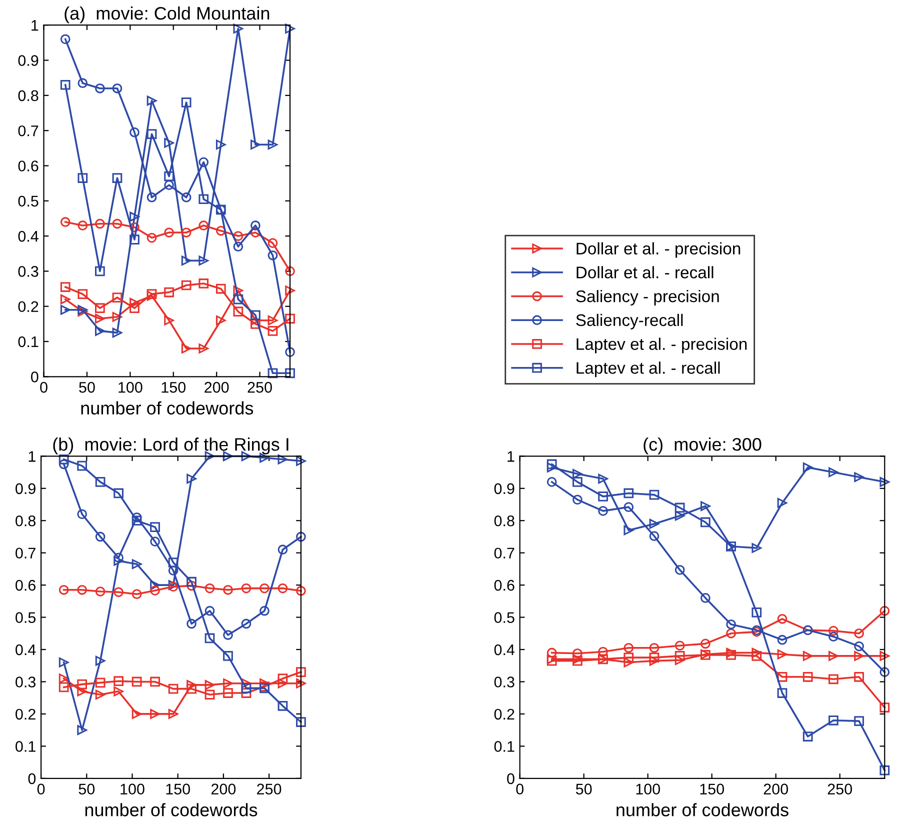 The width and height of the screenshot is (912, 837). What do you see at coordinates (703, 446) in the screenshot?
I see `chart-title: (c) movie: 300` at bounding box center [703, 446].